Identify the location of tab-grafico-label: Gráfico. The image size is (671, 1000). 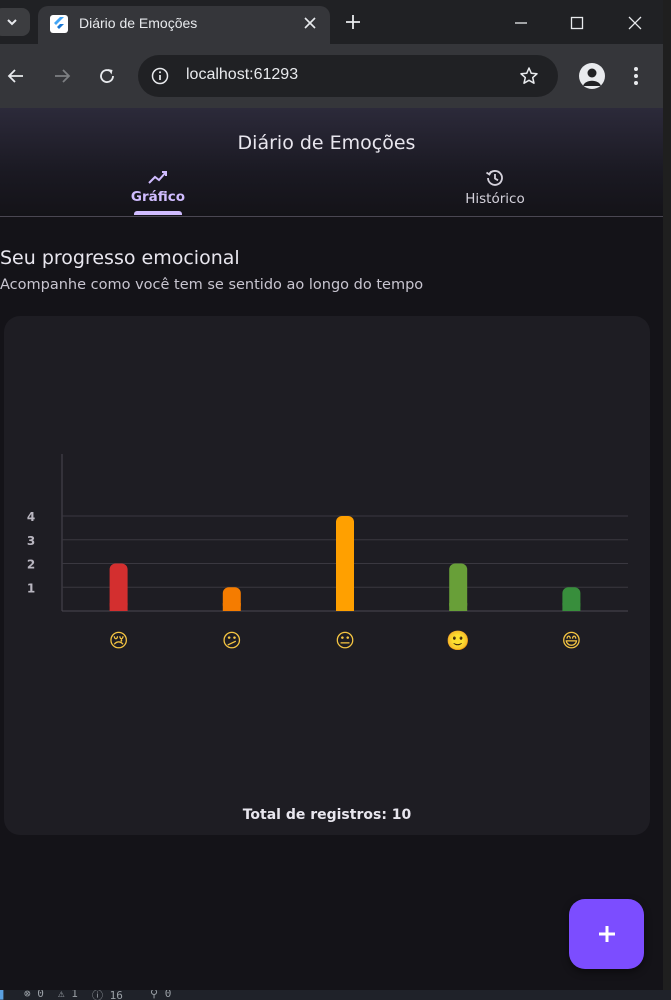
(158, 197).